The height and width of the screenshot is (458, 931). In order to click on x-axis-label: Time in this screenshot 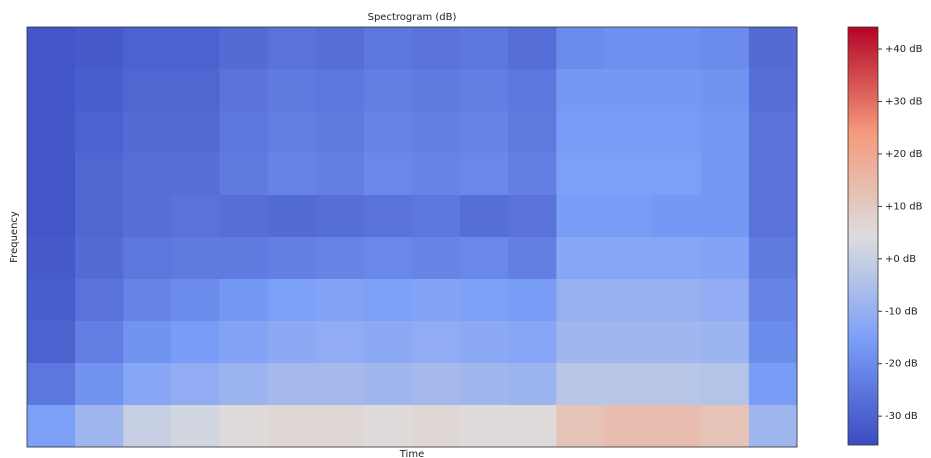, I will do `click(411, 453)`.